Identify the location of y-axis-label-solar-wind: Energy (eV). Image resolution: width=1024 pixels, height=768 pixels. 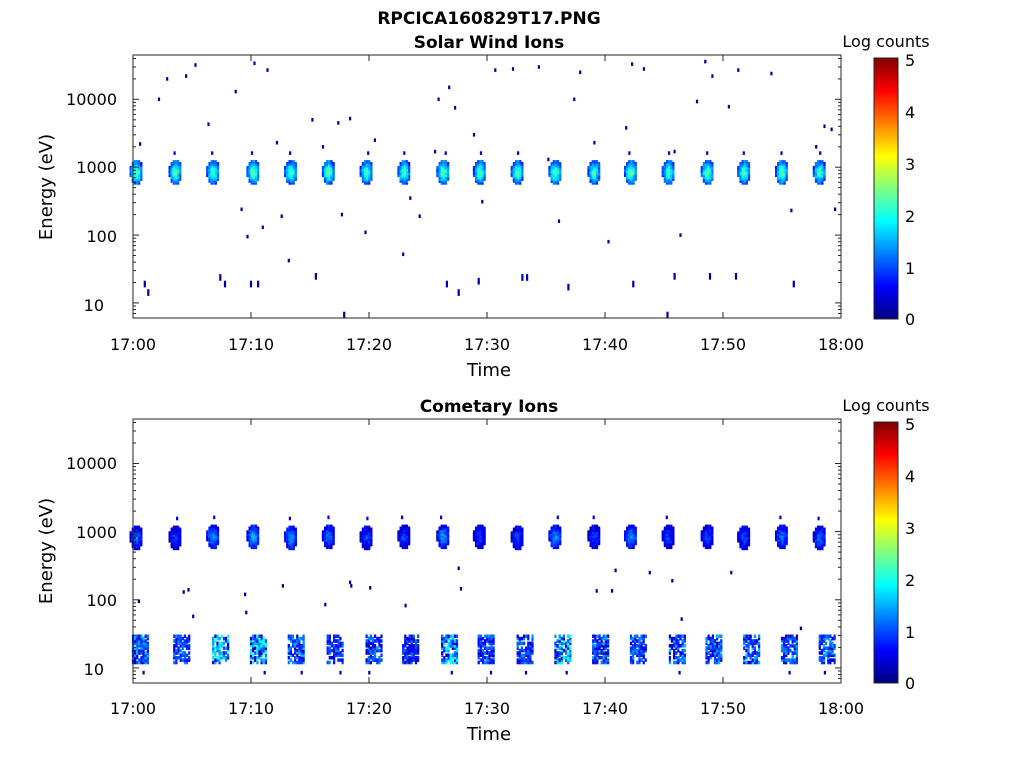
(46, 187).